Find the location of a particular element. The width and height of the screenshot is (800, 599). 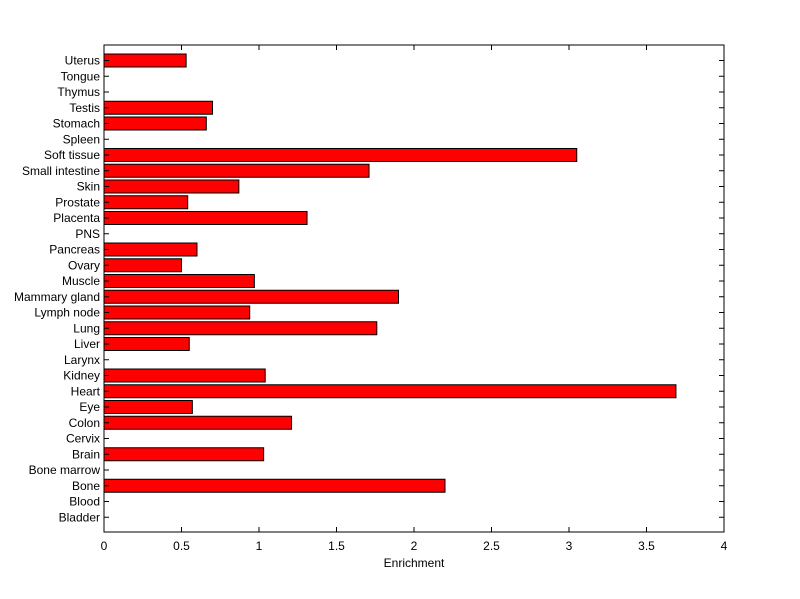

y-tick-label: Bone marrow is located at coordinates (65, 470).